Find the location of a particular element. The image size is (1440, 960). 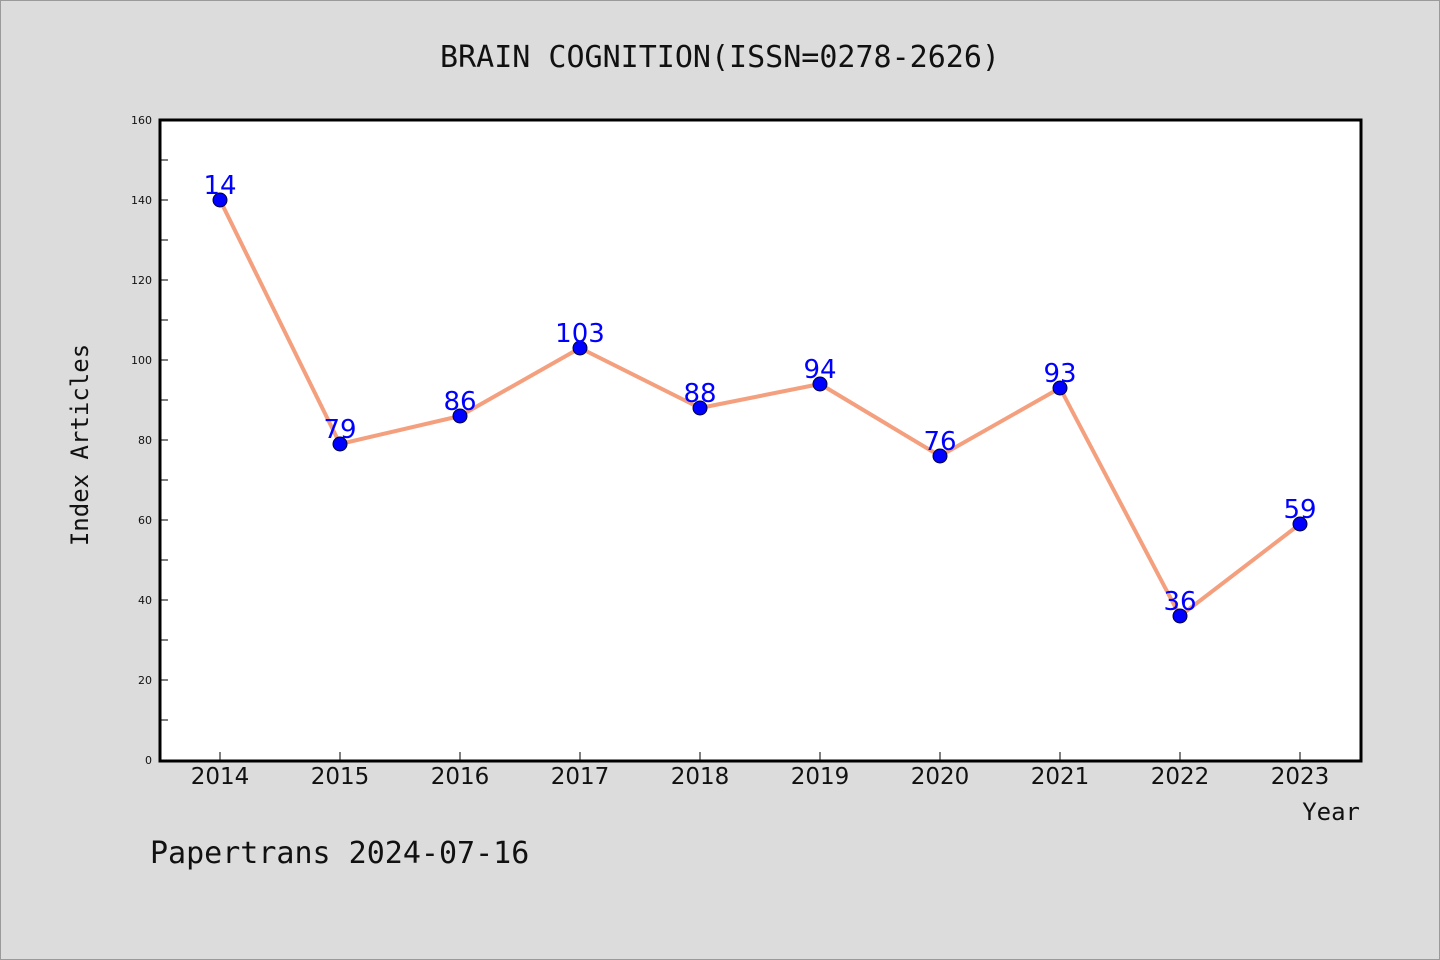

x-tick-label: 2018 is located at coordinates (700, 777).